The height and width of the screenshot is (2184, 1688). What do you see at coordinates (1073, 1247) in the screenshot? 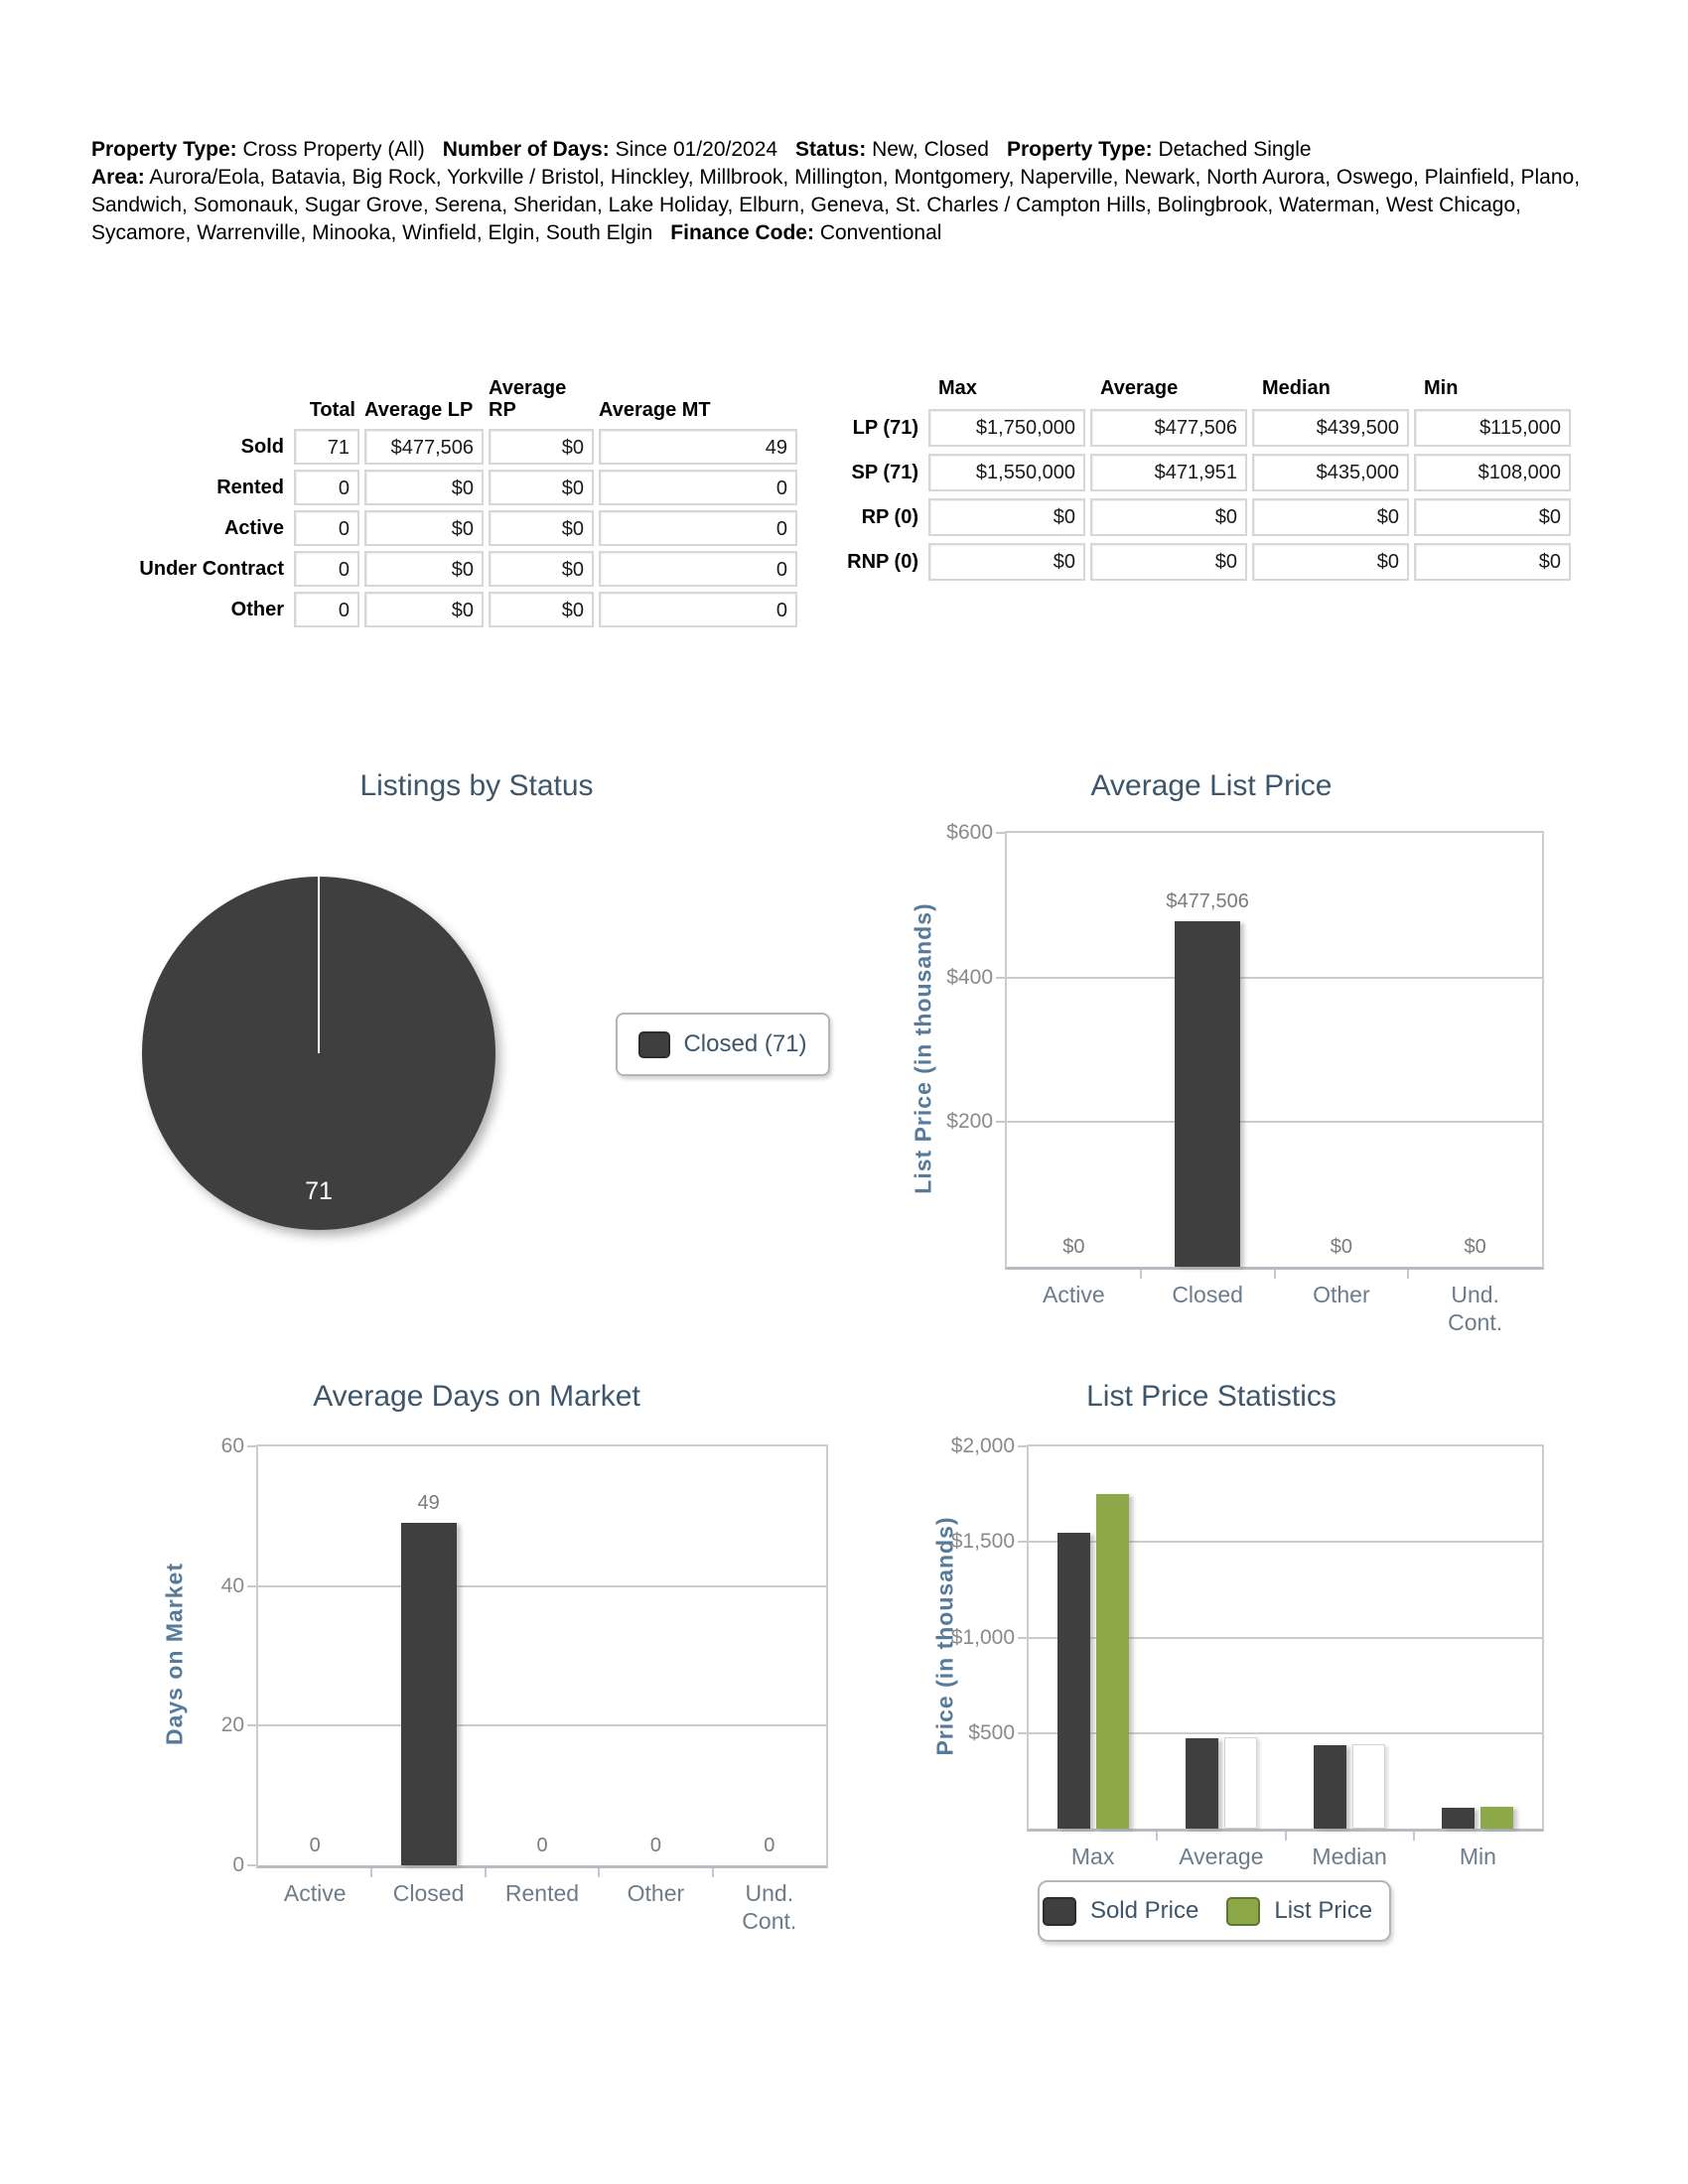
I see `bar-value-active: $0` at bounding box center [1073, 1247].